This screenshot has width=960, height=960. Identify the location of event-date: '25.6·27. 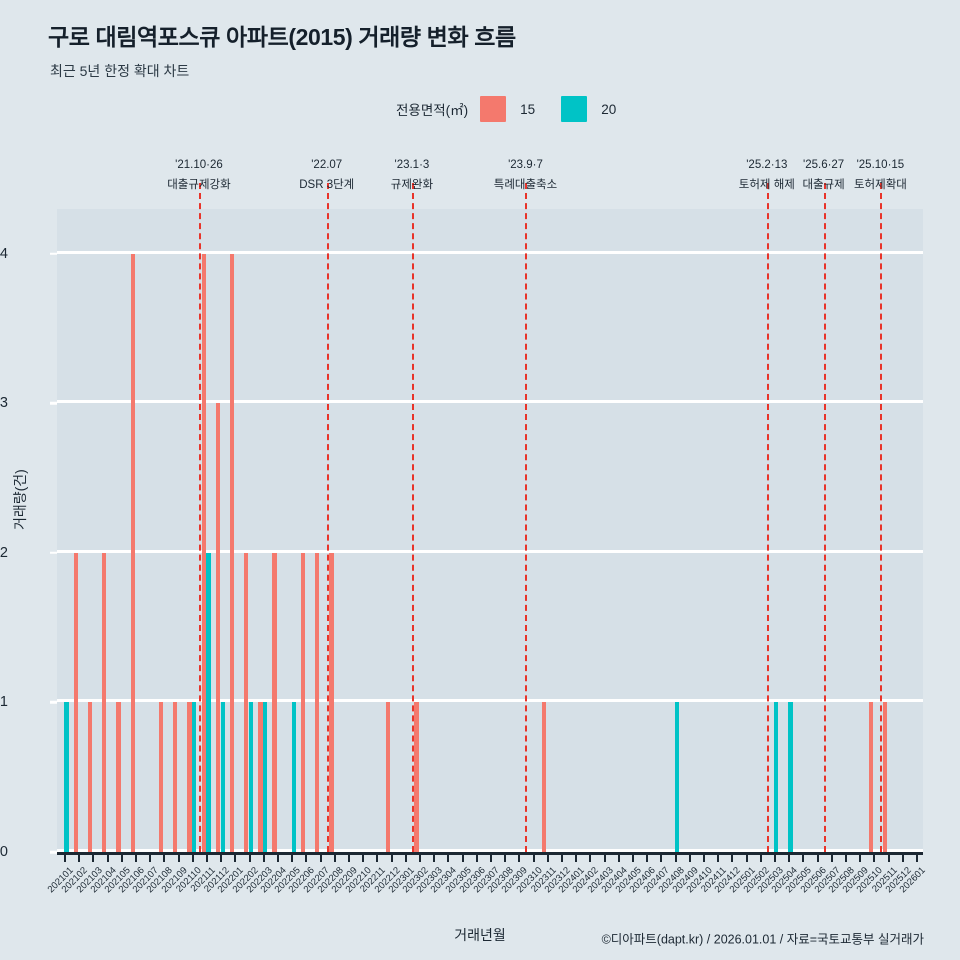
(824, 165).